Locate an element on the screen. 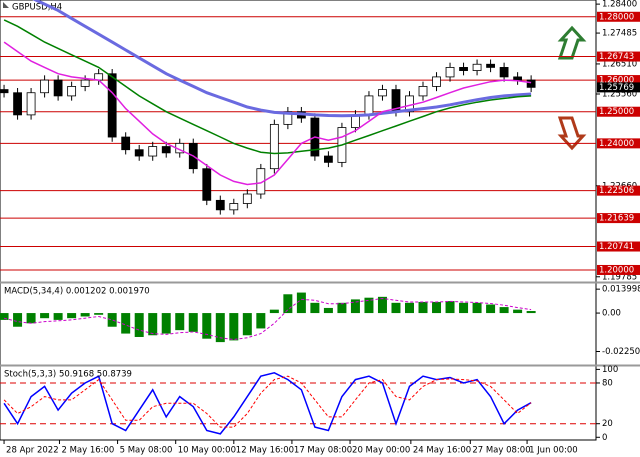  last-price-label: 1.25769 is located at coordinates (616, 88).